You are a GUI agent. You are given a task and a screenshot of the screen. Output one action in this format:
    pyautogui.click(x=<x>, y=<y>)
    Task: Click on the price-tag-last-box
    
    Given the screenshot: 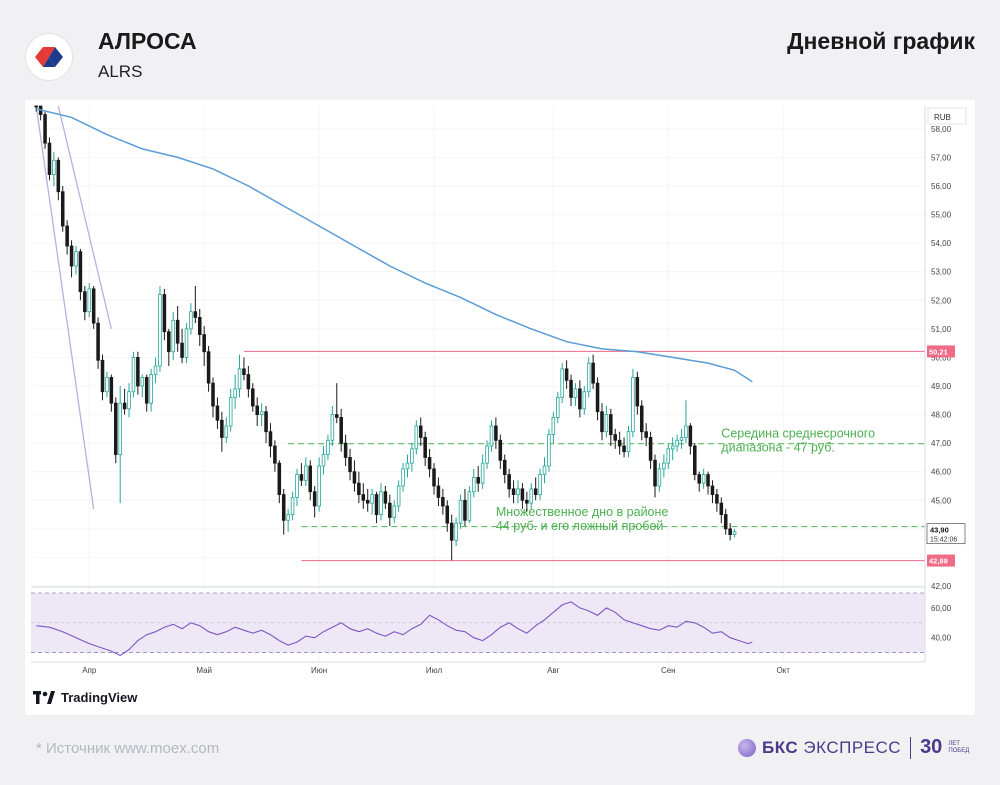 What is the action you would take?
    pyautogui.click(x=946, y=534)
    